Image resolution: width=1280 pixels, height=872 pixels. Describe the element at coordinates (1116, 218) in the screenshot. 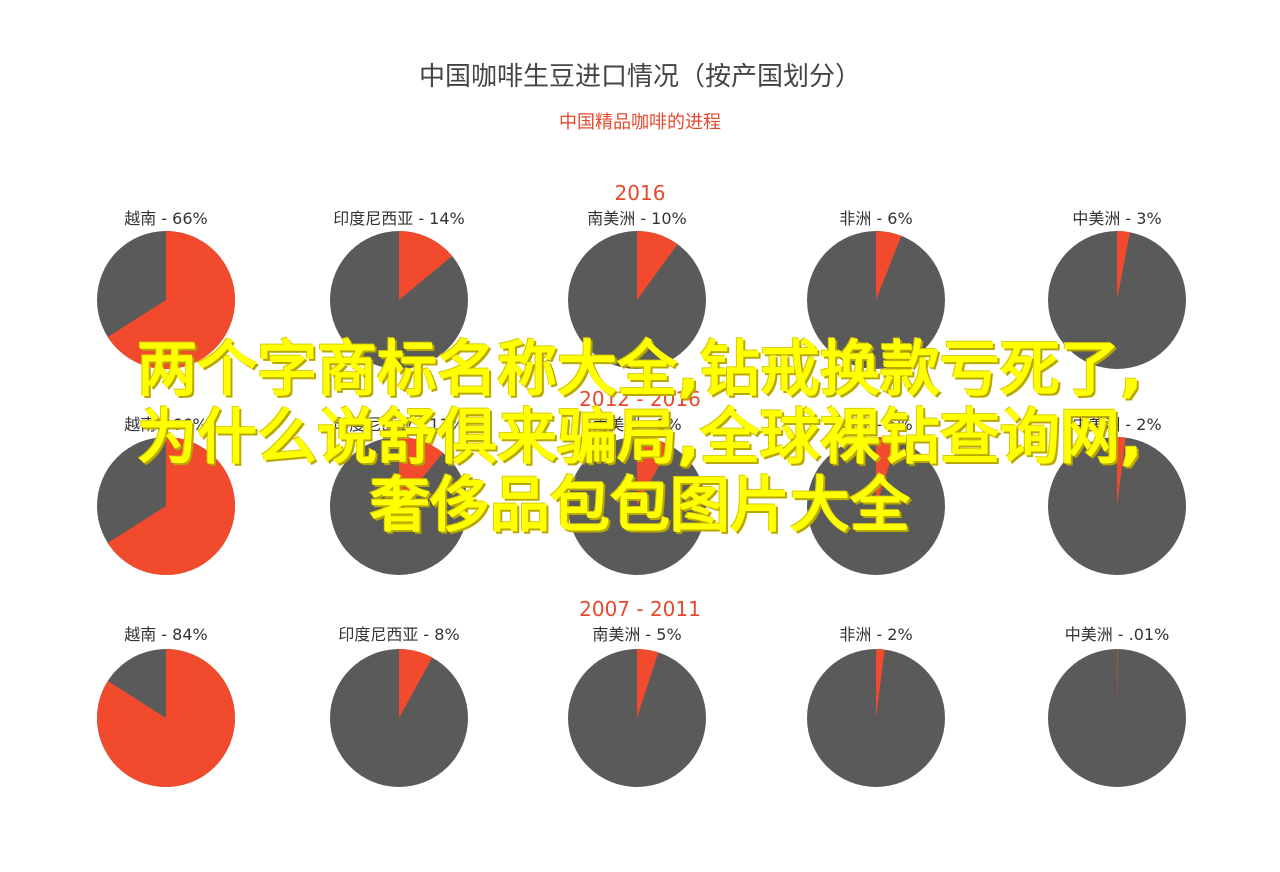

I see `pie-label: 中美洲 - 3%` at that location.